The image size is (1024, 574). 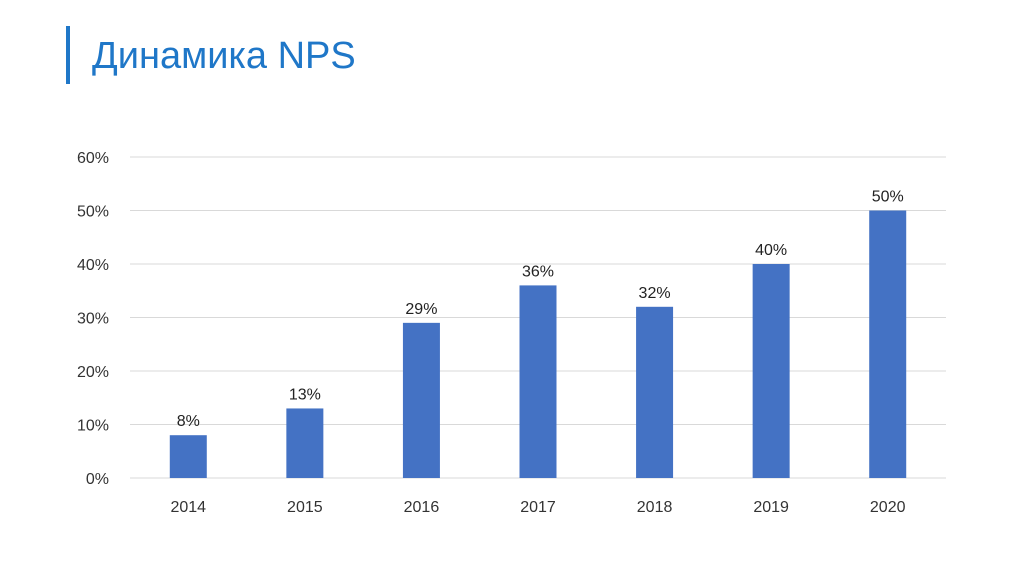 I want to click on x-tick-label-2018: 2018, so click(x=655, y=507).